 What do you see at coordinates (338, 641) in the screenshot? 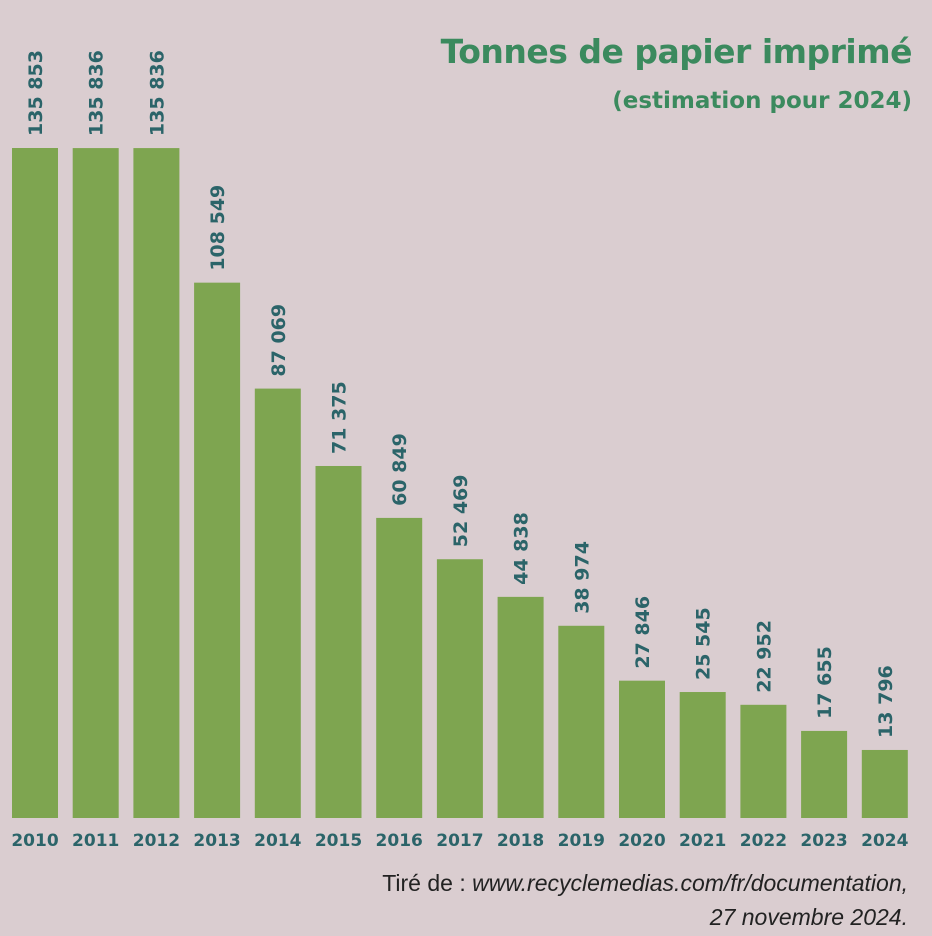
I see `bar-2015` at bounding box center [338, 641].